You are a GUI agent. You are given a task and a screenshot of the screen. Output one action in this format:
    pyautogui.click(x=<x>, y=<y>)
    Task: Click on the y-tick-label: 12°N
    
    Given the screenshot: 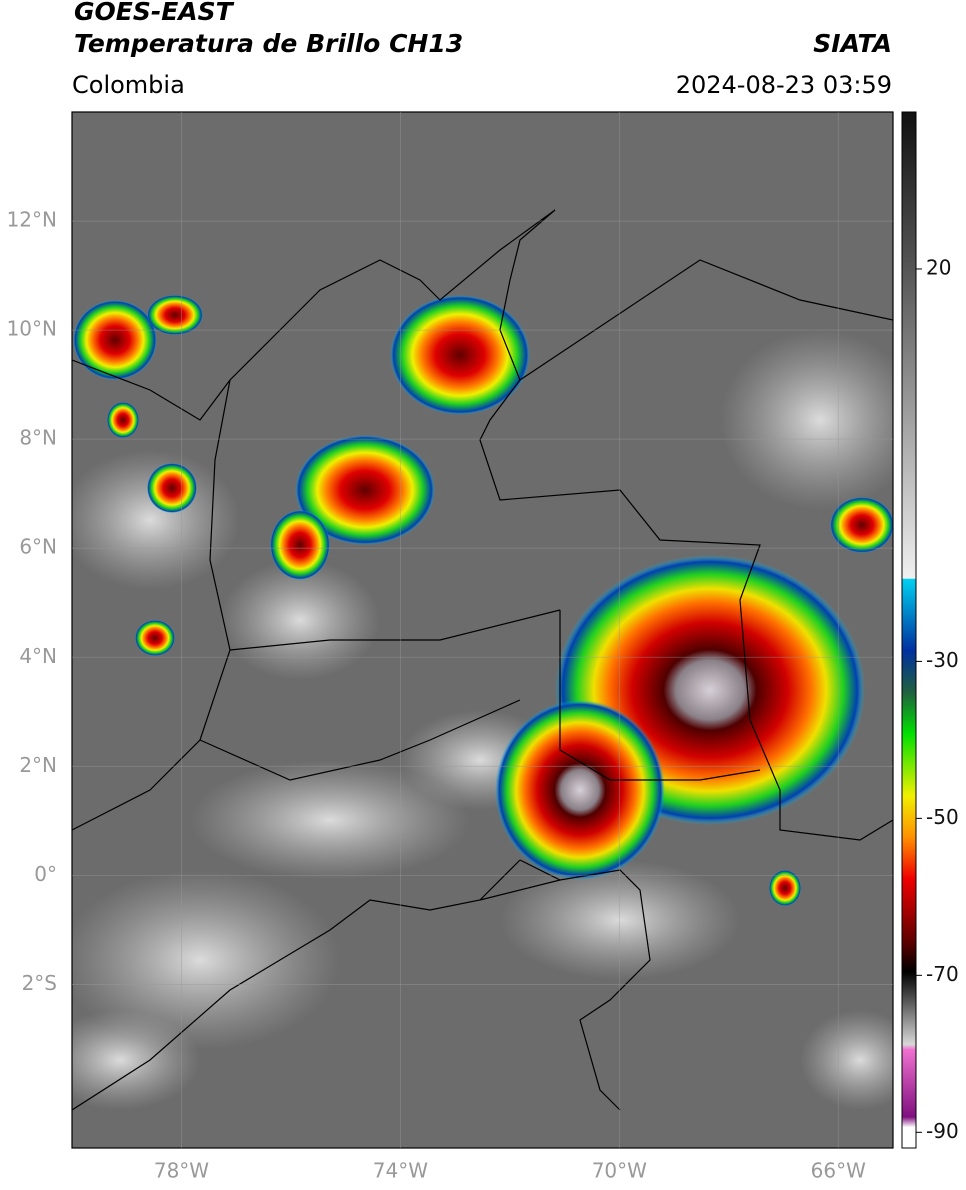 What is the action you would take?
    pyautogui.click(x=32, y=220)
    